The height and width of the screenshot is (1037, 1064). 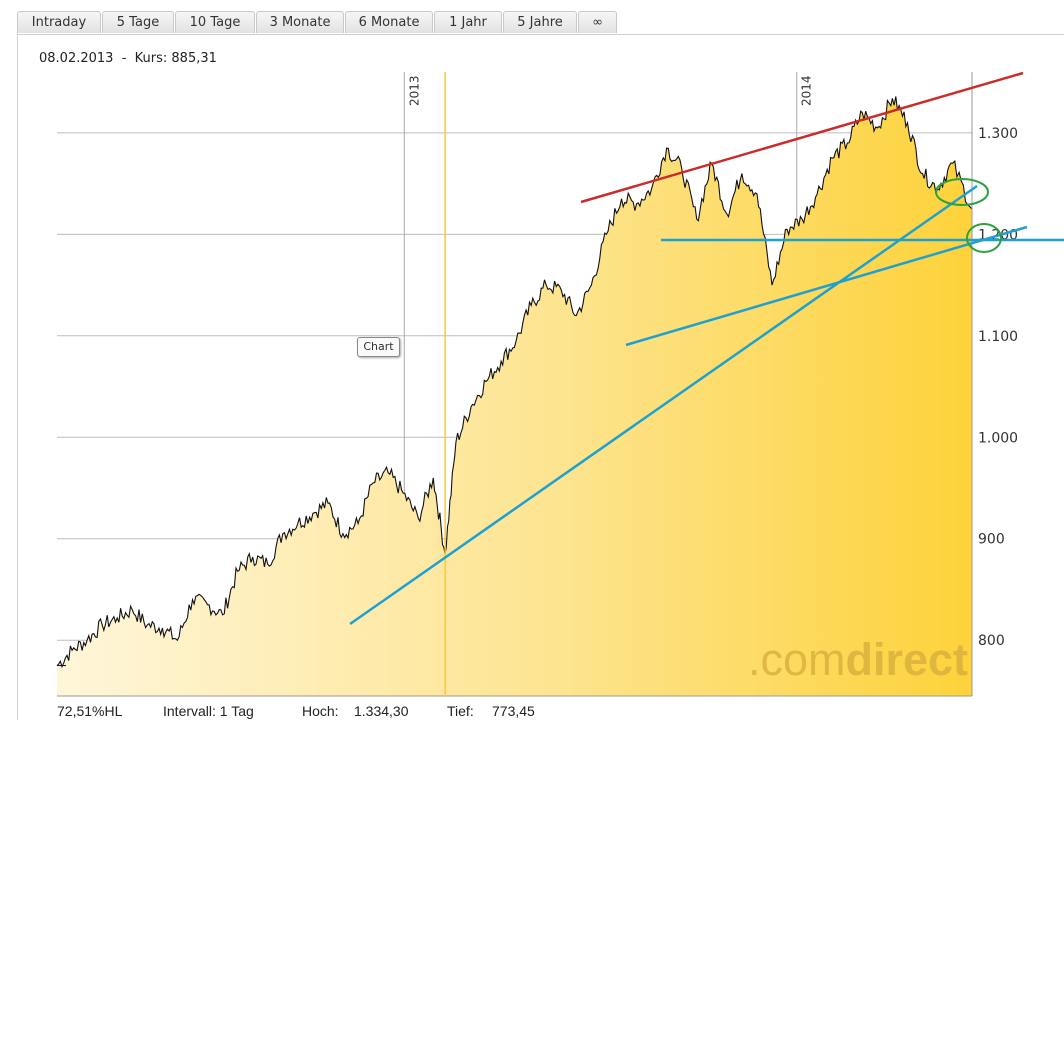 I want to click on low-value: 773,45, so click(x=513, y=711).